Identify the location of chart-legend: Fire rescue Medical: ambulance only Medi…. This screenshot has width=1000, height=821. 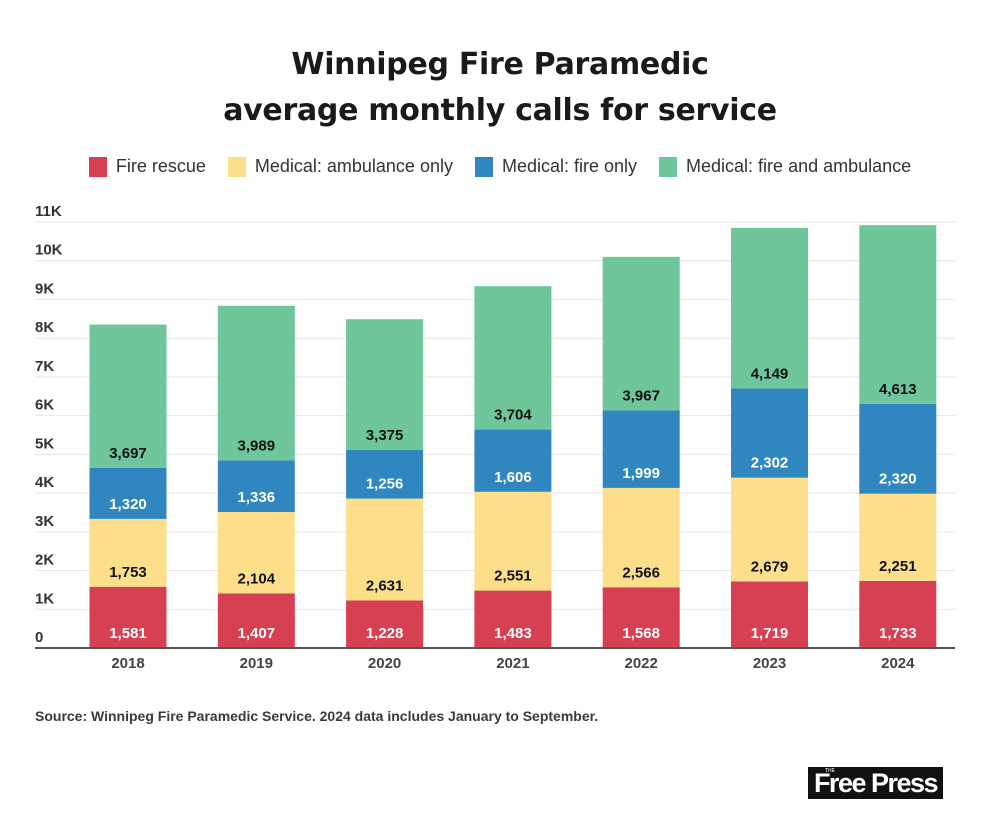
(500, 166).